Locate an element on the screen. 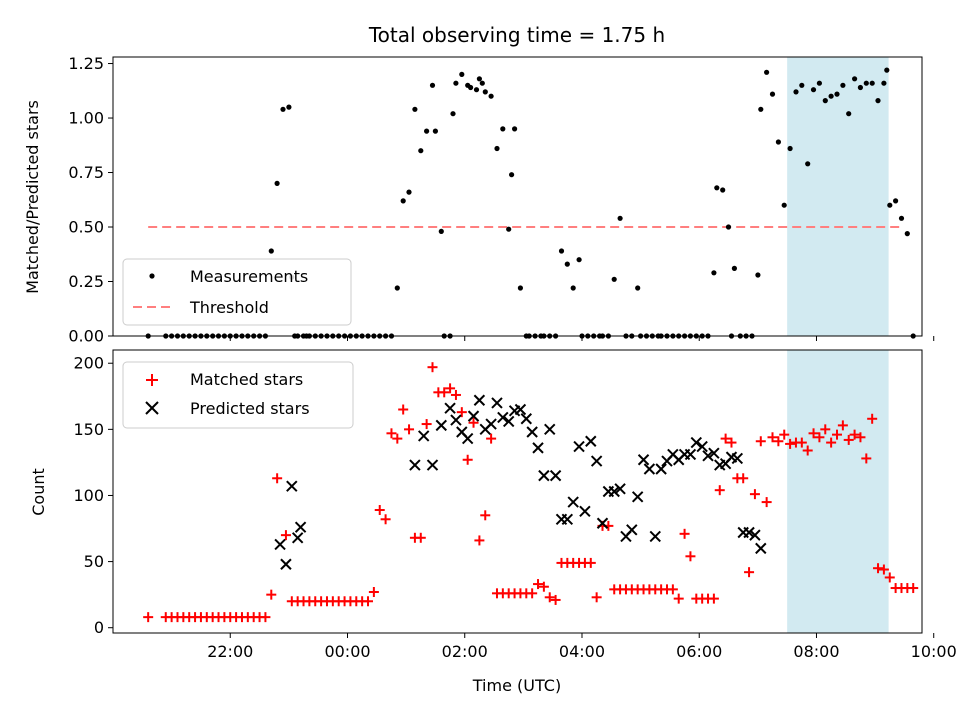  bottom-x-ticks: 22:00 00:00 02:00 04:00 06:00 08:00 10:00 is located at coordinates (582, 647).